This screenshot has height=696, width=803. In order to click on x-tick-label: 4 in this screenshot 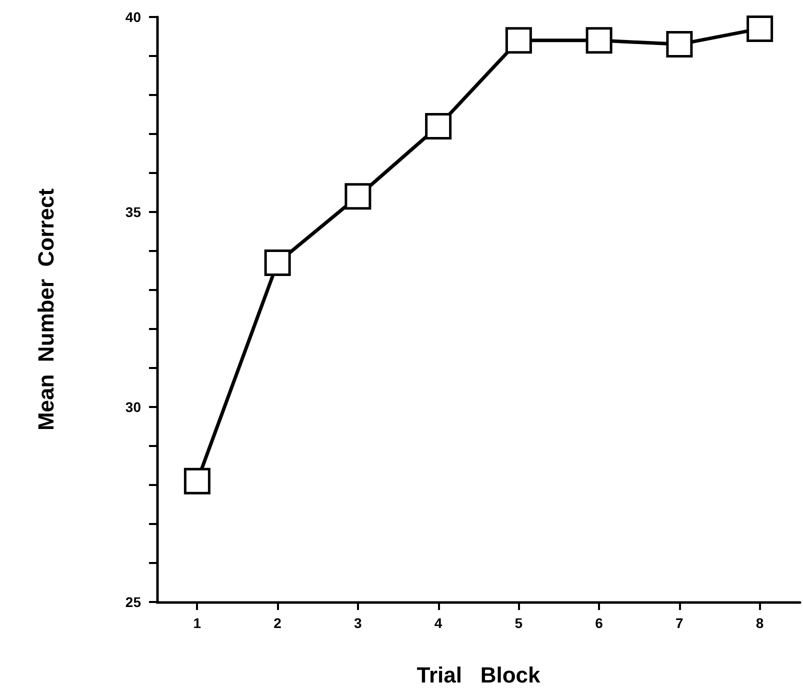, I will do `click(438, 623)`.